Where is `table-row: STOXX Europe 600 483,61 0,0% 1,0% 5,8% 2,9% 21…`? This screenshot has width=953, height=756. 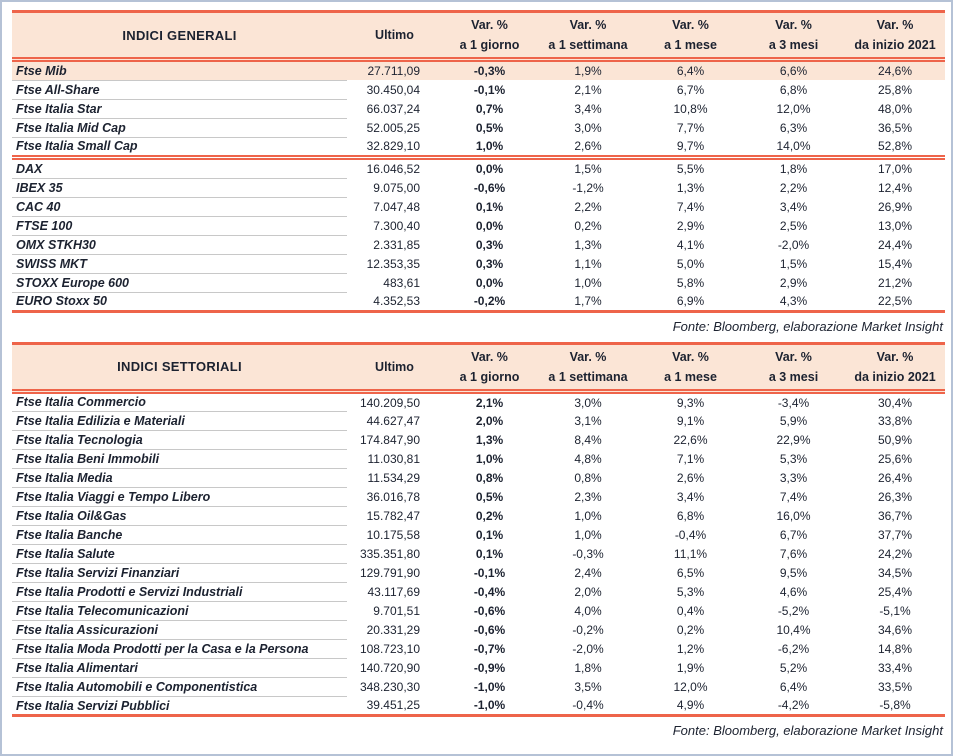
table-row: STOXX Europe 600 483,61 0,0% 1,0% 5,8% 2,9% 21… is located at coordinates (478, 283).